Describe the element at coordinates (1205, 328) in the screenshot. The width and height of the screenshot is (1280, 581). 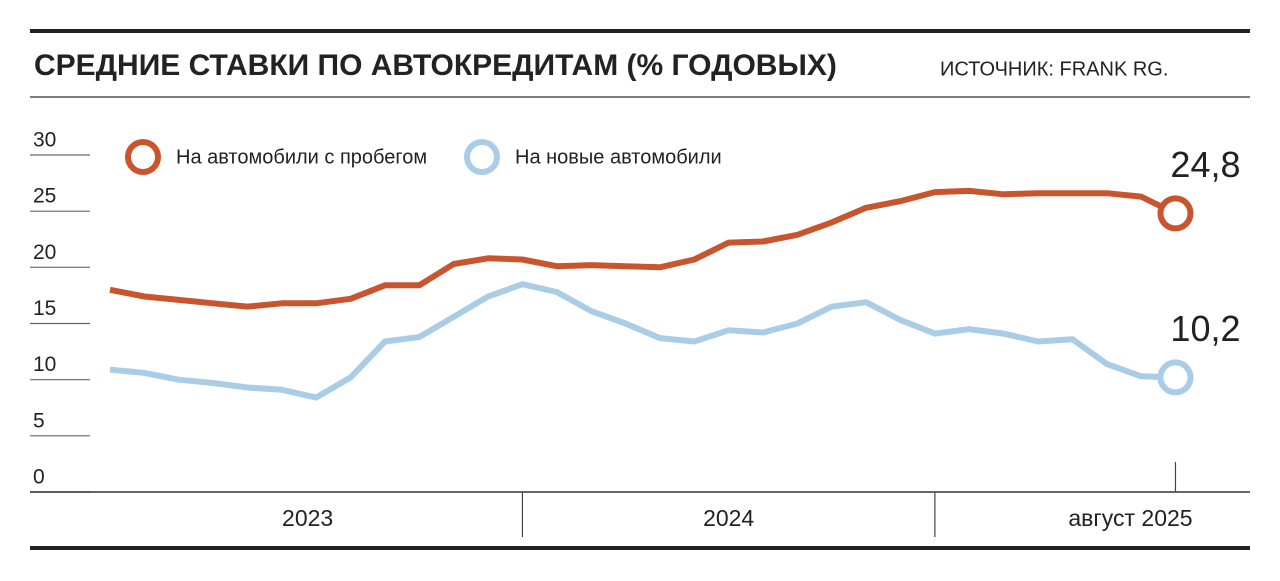
I see `end-label: 10,2` at that location.